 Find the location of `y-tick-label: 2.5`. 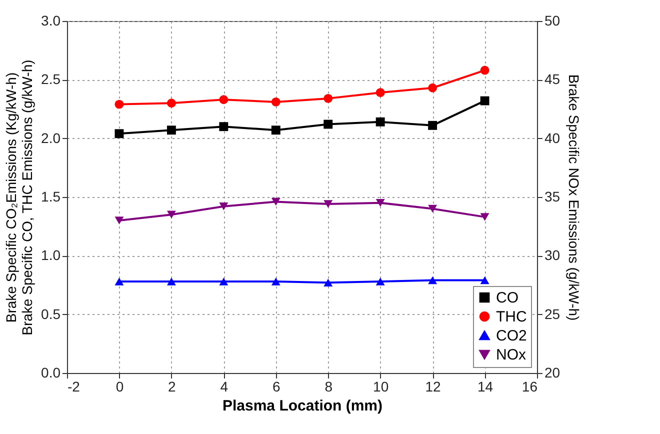

y-tick-label: 2.5 is located at coordinates (51, 79).